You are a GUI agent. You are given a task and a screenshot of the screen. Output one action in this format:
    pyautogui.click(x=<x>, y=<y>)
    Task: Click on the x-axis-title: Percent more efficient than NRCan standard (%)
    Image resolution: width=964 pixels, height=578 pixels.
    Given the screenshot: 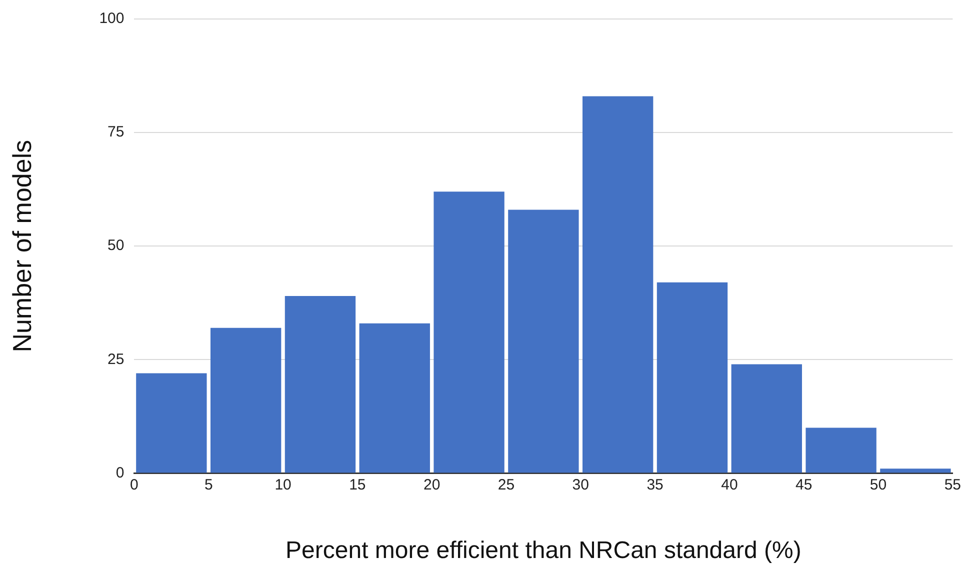 What is the action you would take?
    pyautogui.click(x=544, y=550)
    